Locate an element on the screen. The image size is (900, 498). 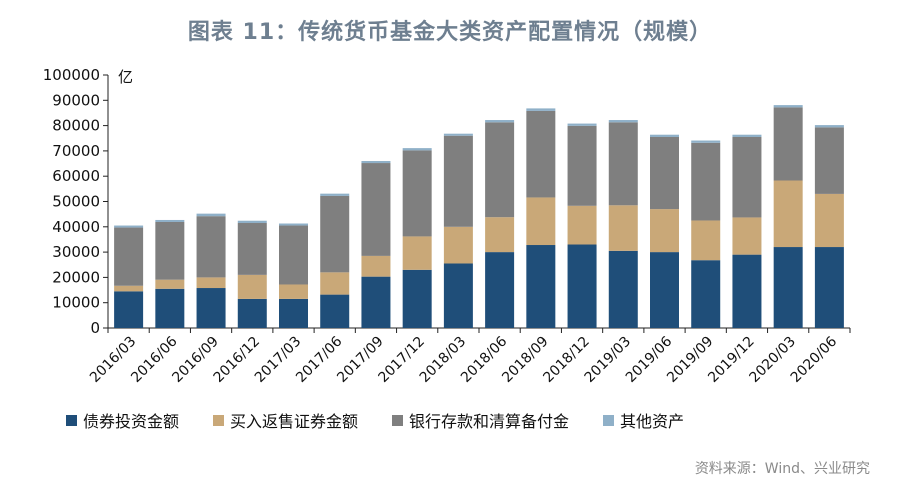
y-tick-label: 20000 is located at coordinates (76, 277).